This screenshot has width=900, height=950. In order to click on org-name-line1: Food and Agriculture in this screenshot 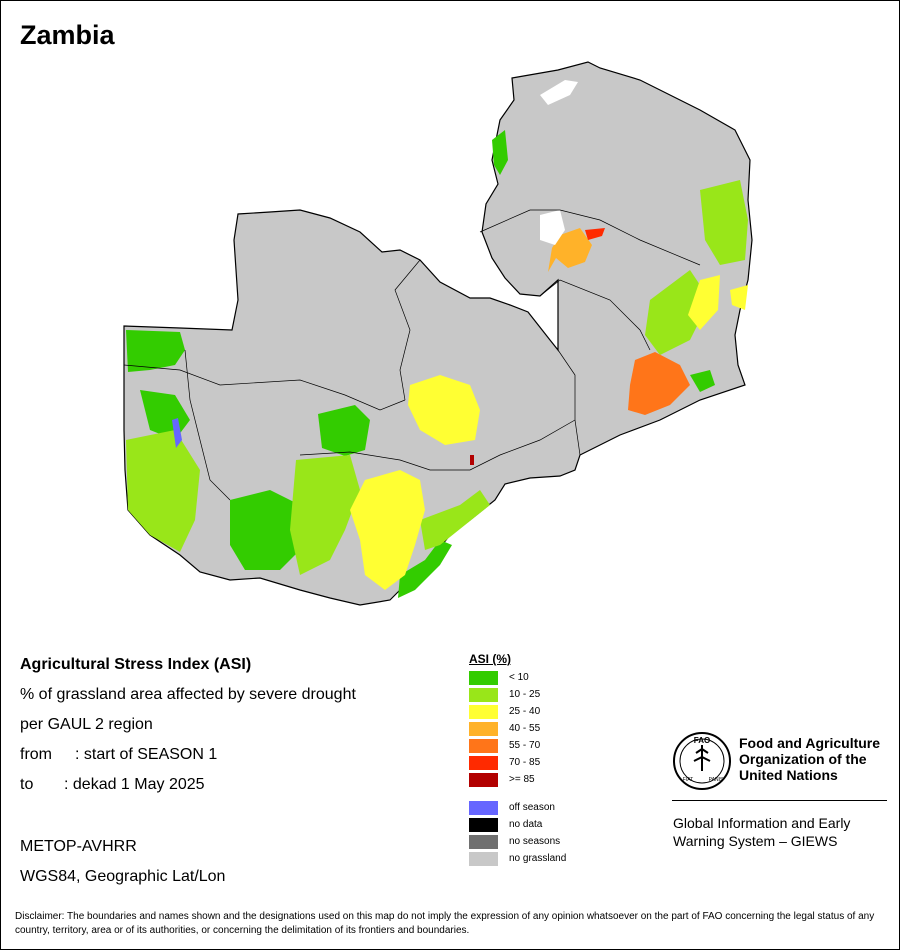, I will do `click(810, 743)`.